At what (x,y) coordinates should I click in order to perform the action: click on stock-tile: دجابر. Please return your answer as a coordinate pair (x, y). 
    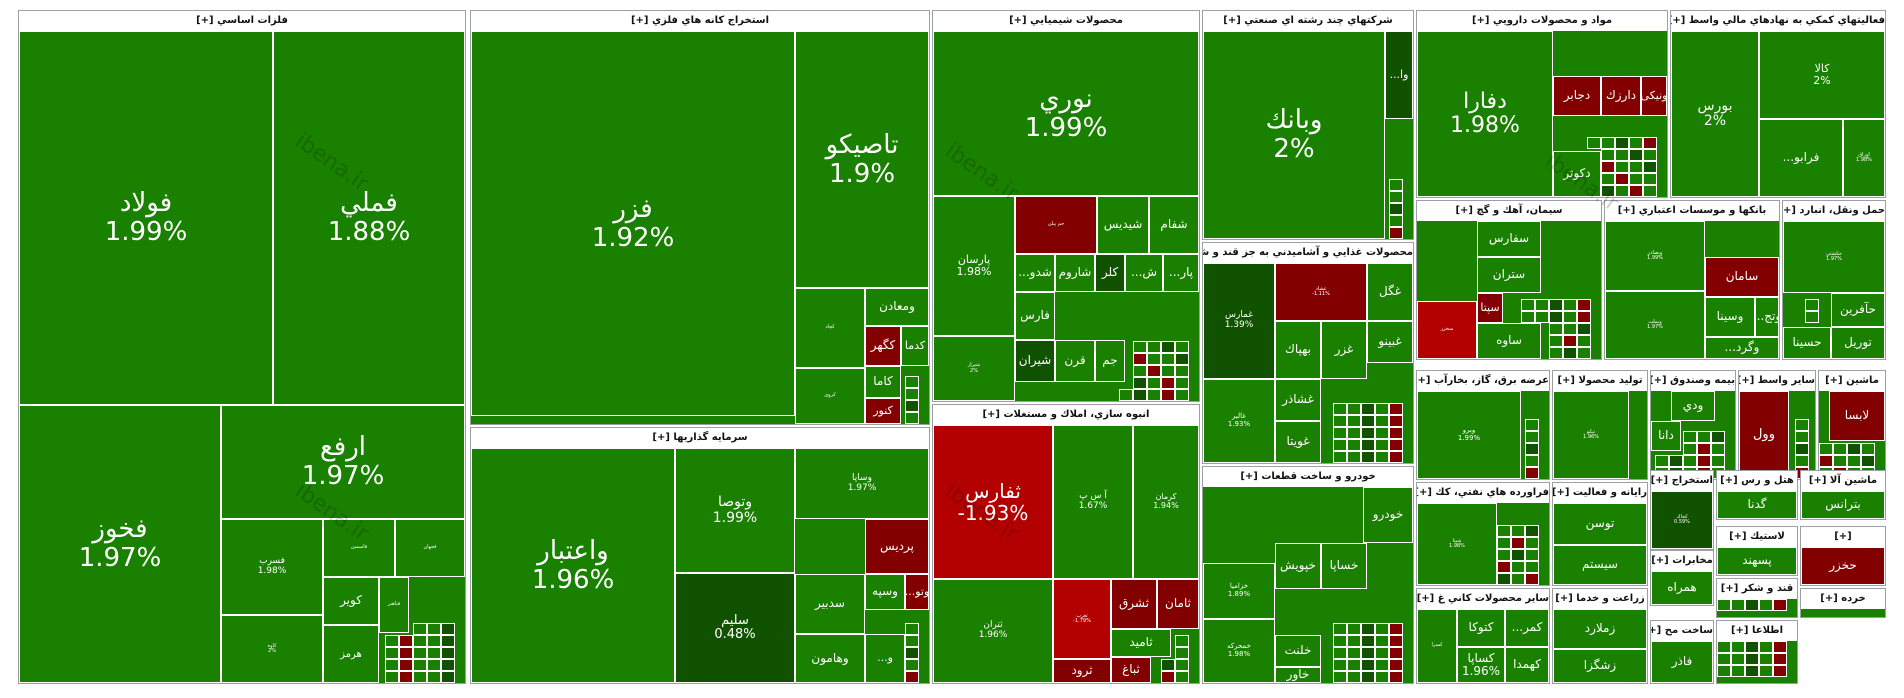
    Looking at the image, I should click on (1577, 96).